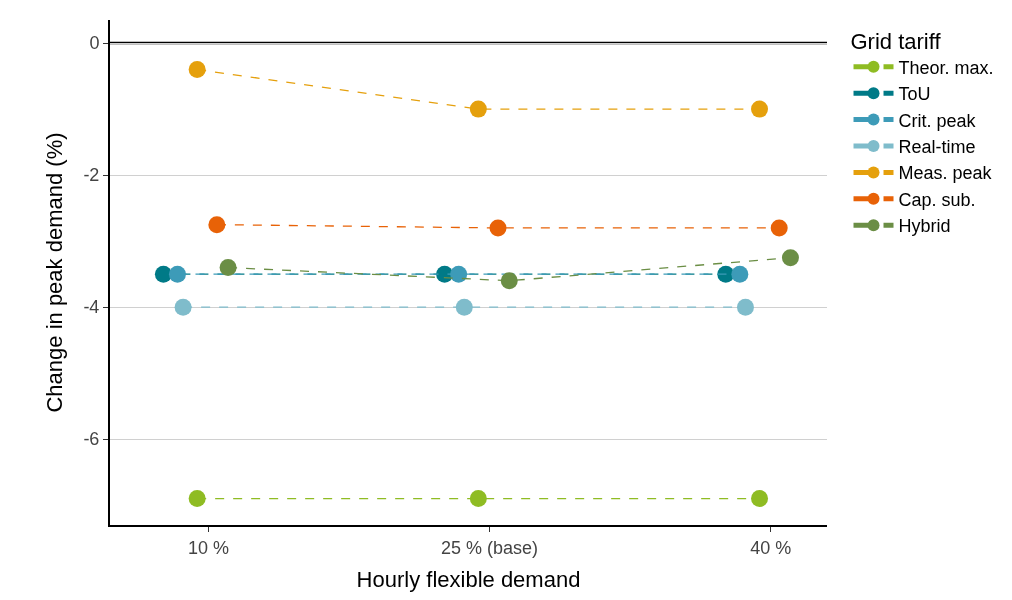 The width and height of the screenshot is (1012, 600). What do you see at coordinates (937, 147) in the screenshot?
I see `legend-label: Real-time` at bounding box center [937, 147].